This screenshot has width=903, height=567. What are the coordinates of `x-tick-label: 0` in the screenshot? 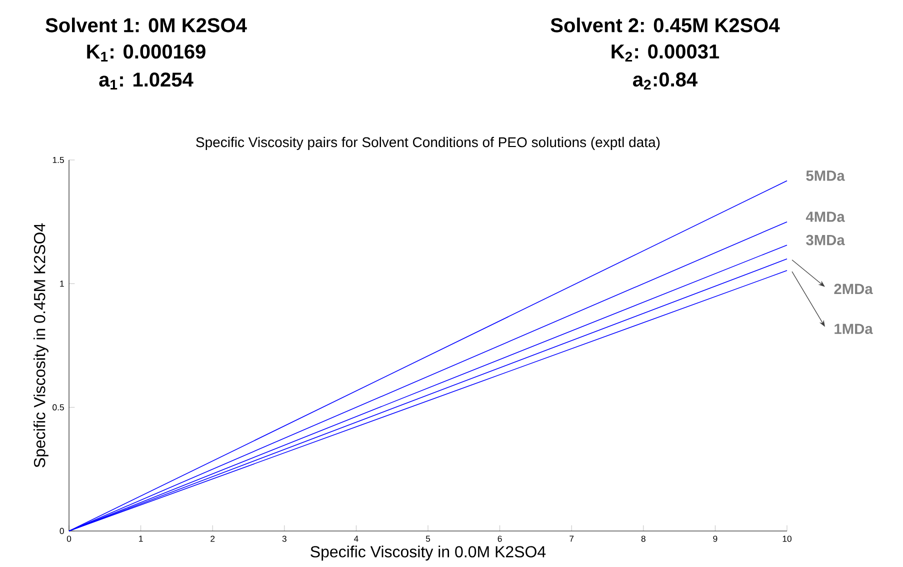 It's located at (69, 539).